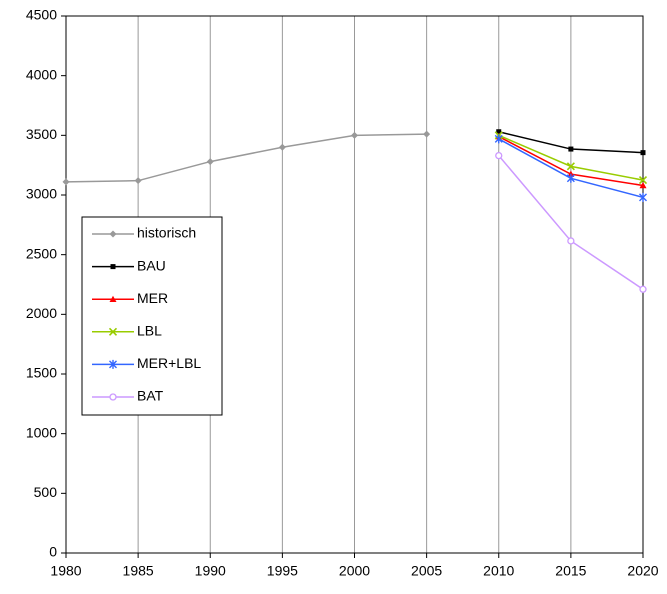  What do you see at coordinates (53, 552) in the screenshot?
I see `y-tick-label: 0` at bounding box center [53, 552].